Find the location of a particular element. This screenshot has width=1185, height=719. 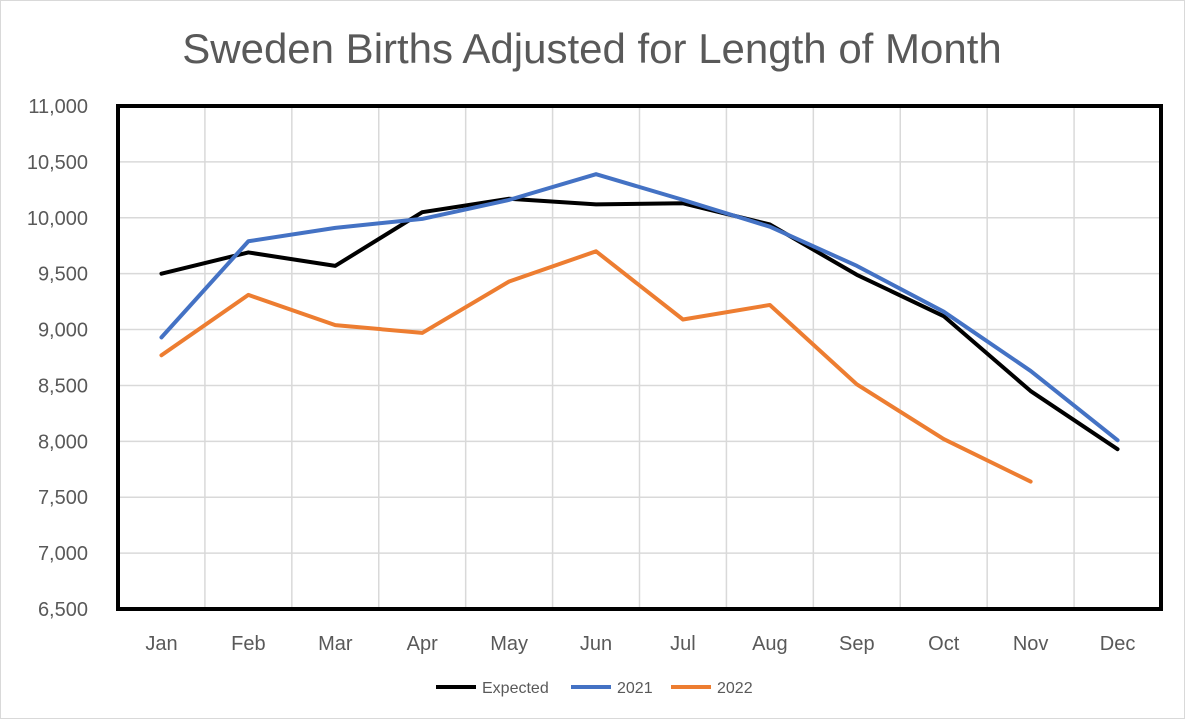

x-tick-label: Dec is located at coordinates (1118, 644).